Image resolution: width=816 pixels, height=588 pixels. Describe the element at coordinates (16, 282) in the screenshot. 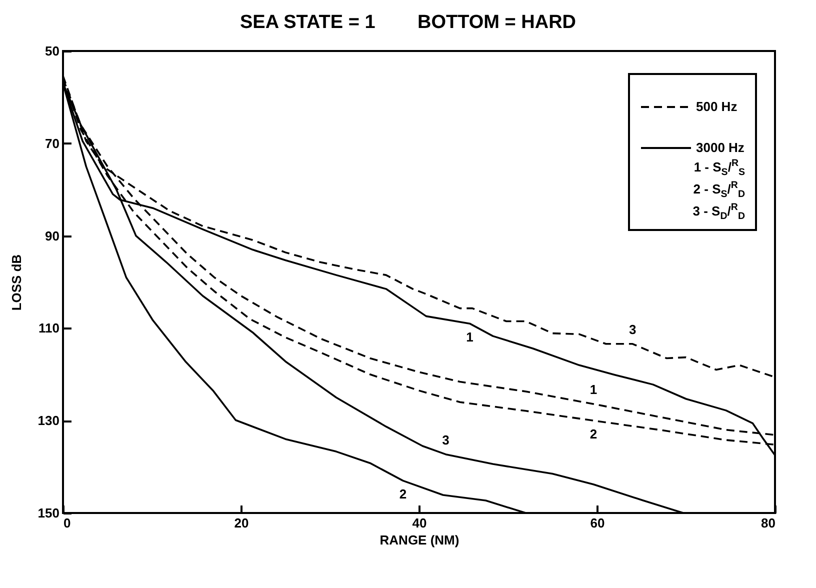

I see `y-axis-title: LOSS dB` at that location.